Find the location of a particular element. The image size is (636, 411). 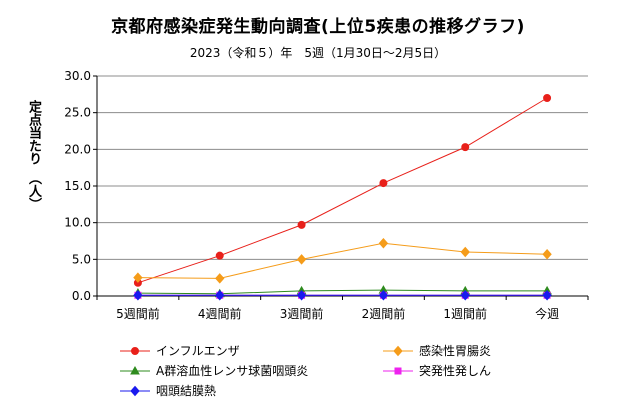

x-tick-labels: 5週間前 4週間前 3週間前 2週間前 1週間前 今週 is located at coordinates (337, 313).